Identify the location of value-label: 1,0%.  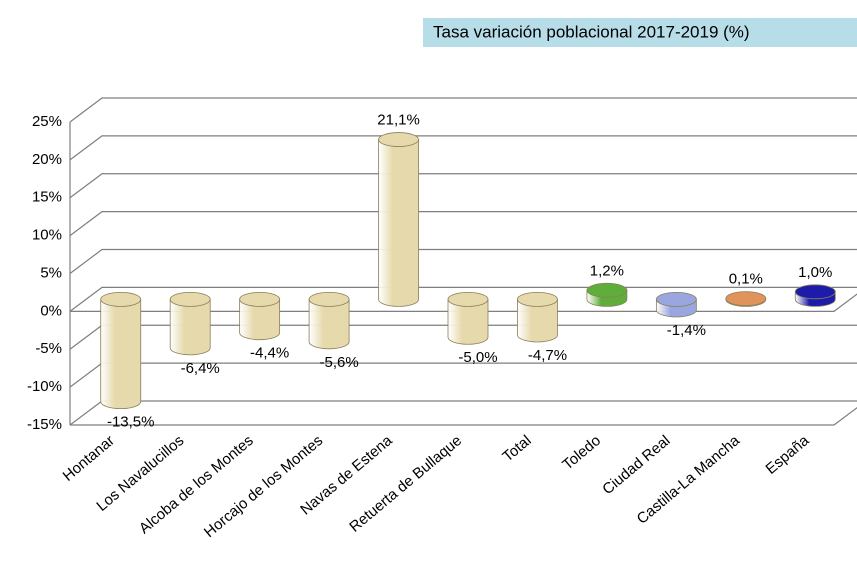
(815, 272).